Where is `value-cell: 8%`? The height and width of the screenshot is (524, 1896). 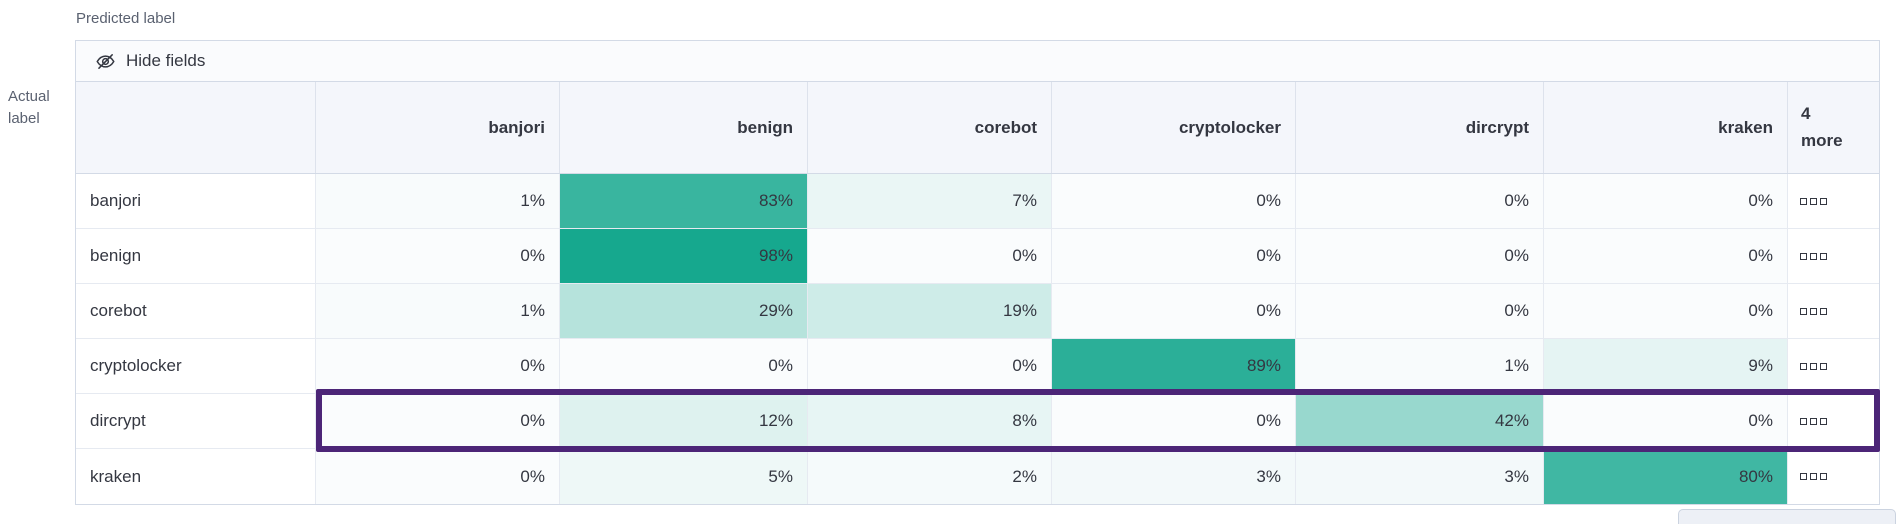 value-cell: 8% is located at coordinates (930, 421).